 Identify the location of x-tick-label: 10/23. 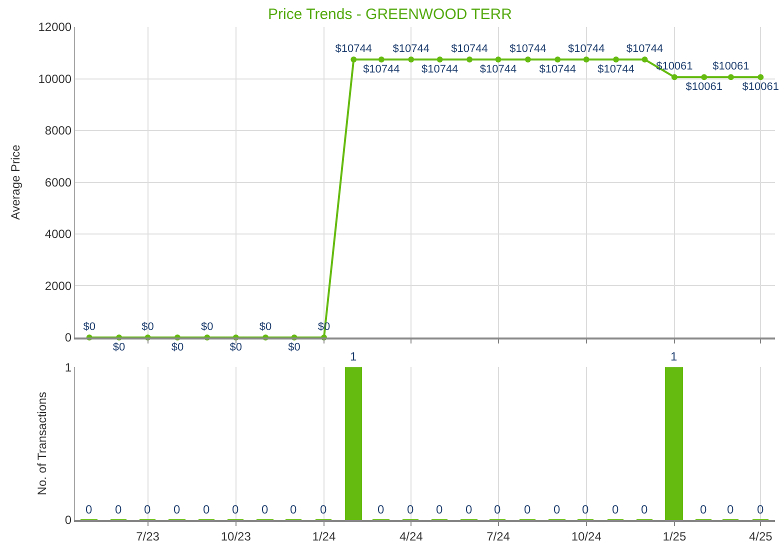
(236, 536).